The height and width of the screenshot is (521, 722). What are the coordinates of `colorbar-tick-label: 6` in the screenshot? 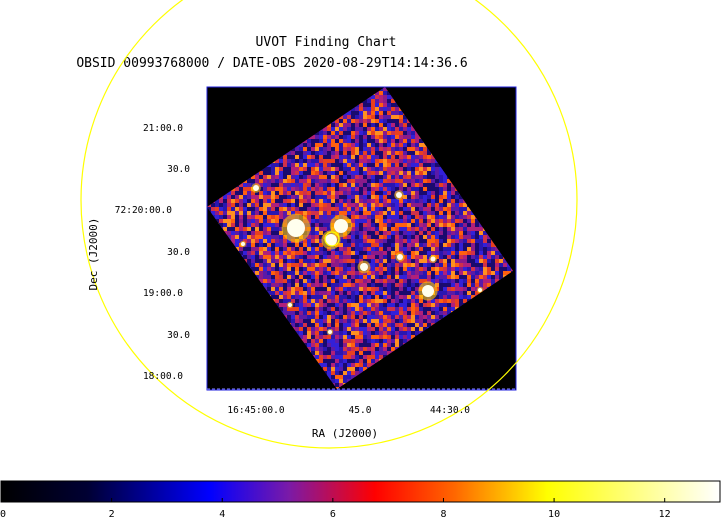 It's located at (333, 514).